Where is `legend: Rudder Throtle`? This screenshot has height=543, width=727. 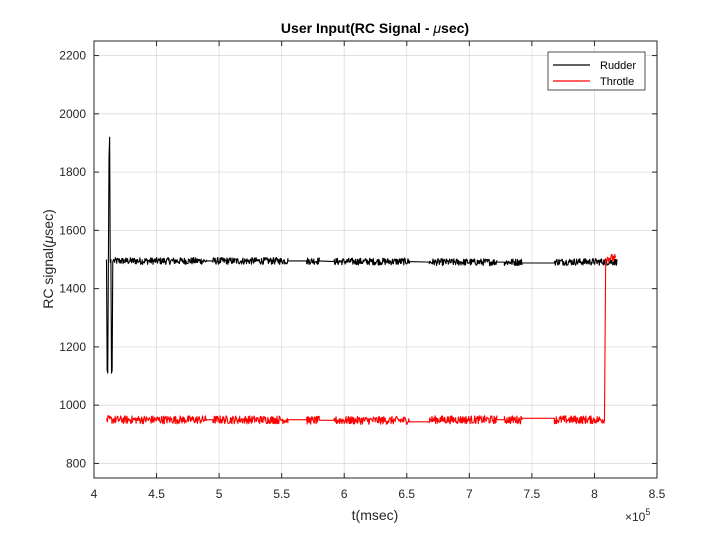 legend: Rudder Throtle is located at coordinates (596, 71).